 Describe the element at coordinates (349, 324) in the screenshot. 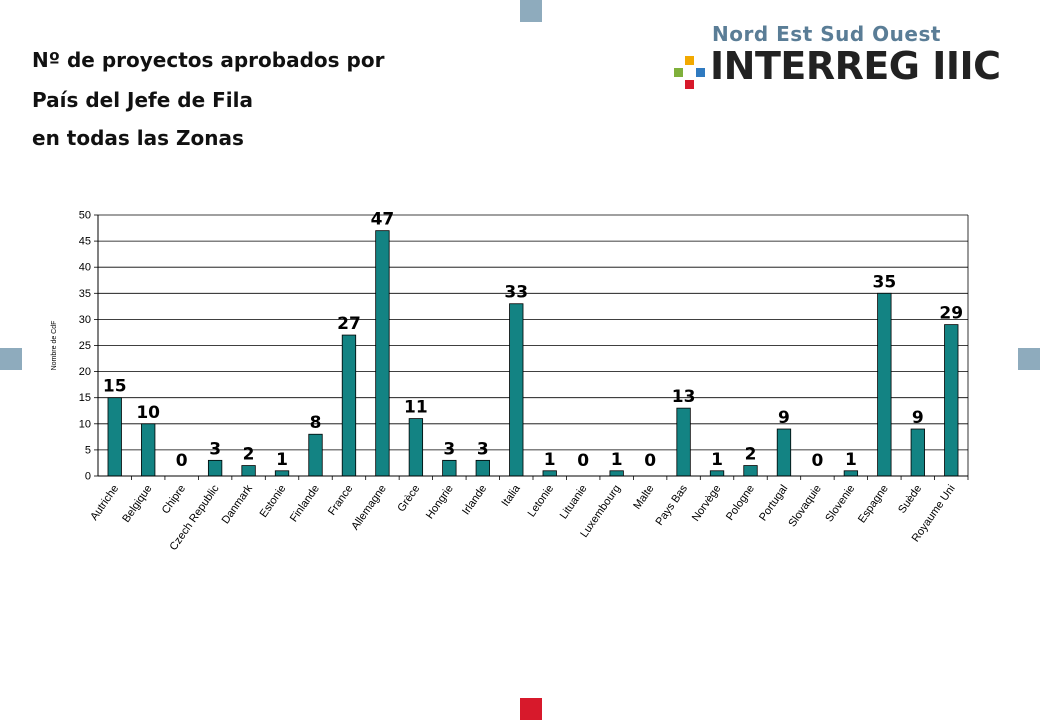

I see `data-label: 27` at that location.